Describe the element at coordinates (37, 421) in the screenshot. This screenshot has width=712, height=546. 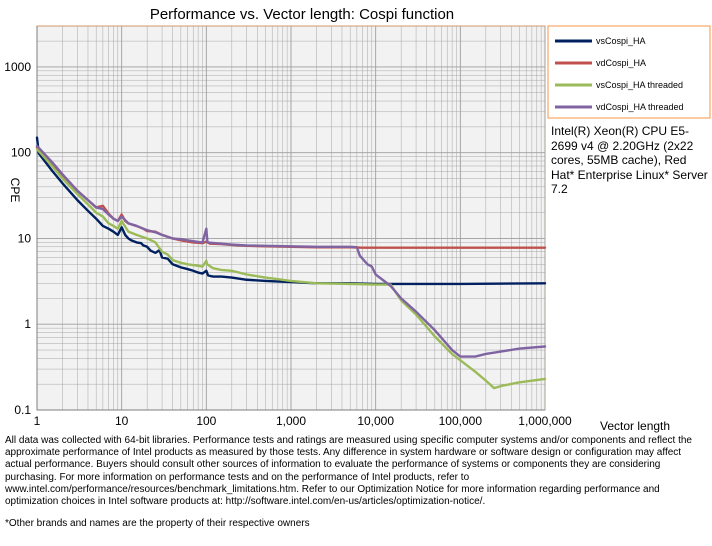
I see `x-tick-label: 1` at that location.